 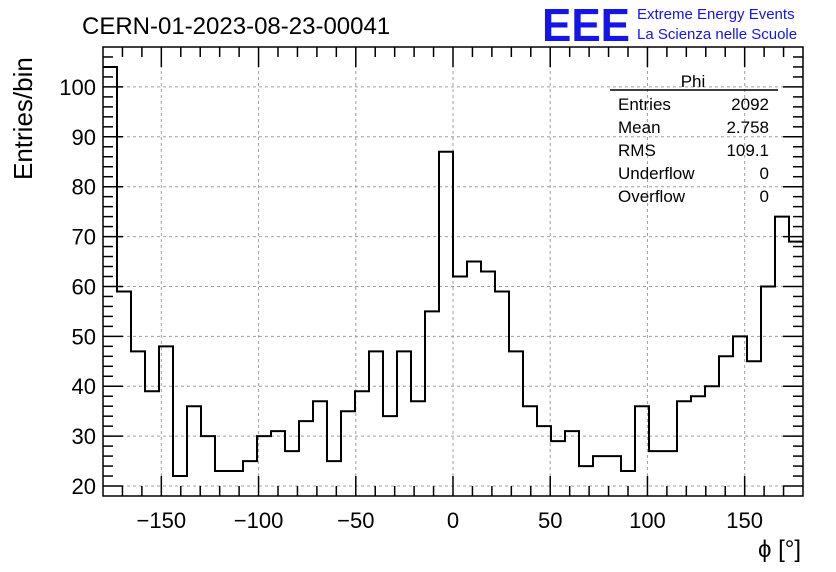 What do you see at coordinates (747, 150) in the screenshot?
I see `stats-value: 109.1` at bounding box center [747, 150].